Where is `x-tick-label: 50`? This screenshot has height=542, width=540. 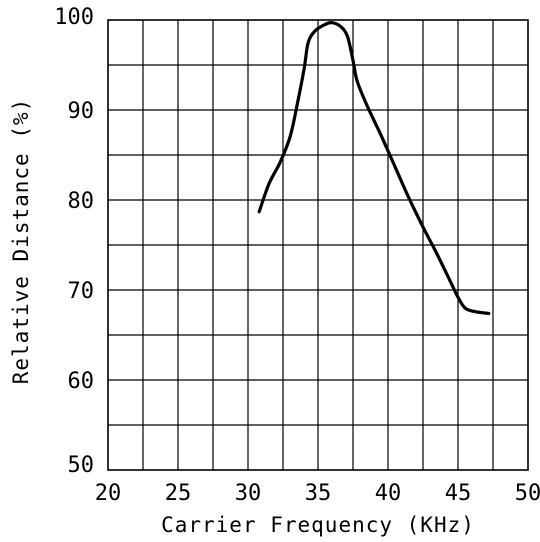 x-tick-label: 50 is located at coordinates (527, 493).